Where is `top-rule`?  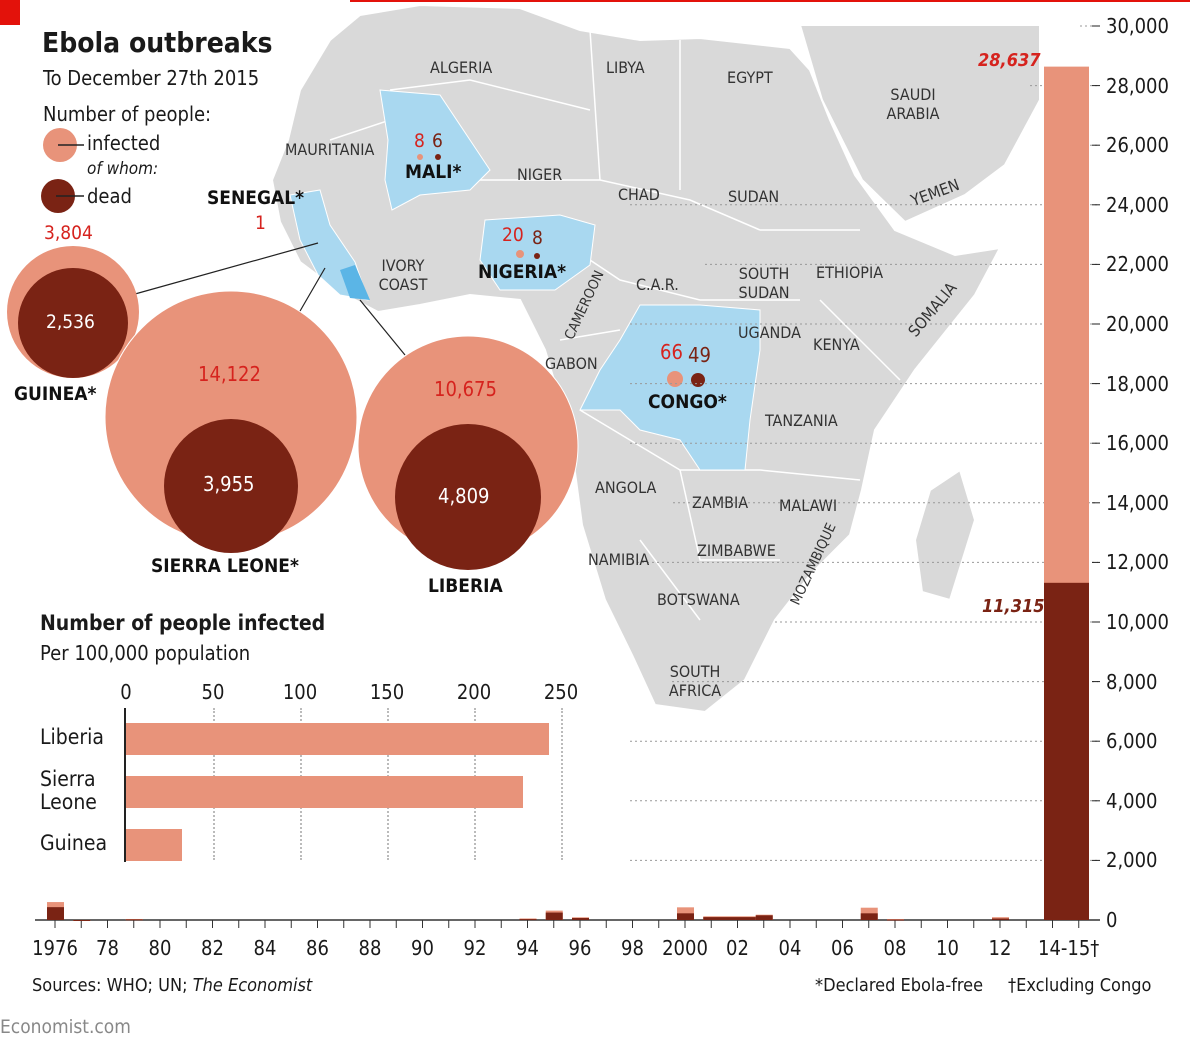
top-rule is located at coordinates (770, 1).